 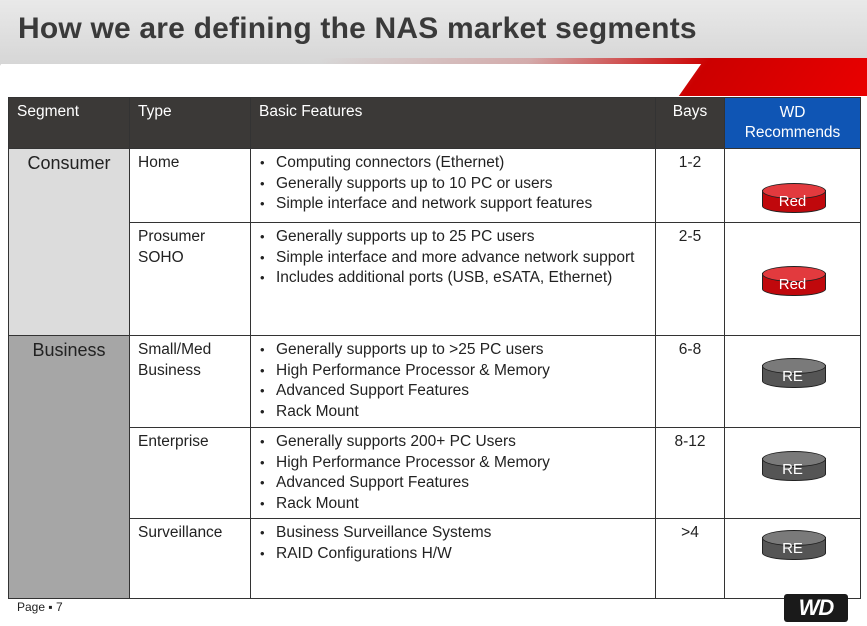 What do you see at coordinates (190, 473) in the screenshot?
I see `type-cell: Enterprise` at bounding box center [190, 473].